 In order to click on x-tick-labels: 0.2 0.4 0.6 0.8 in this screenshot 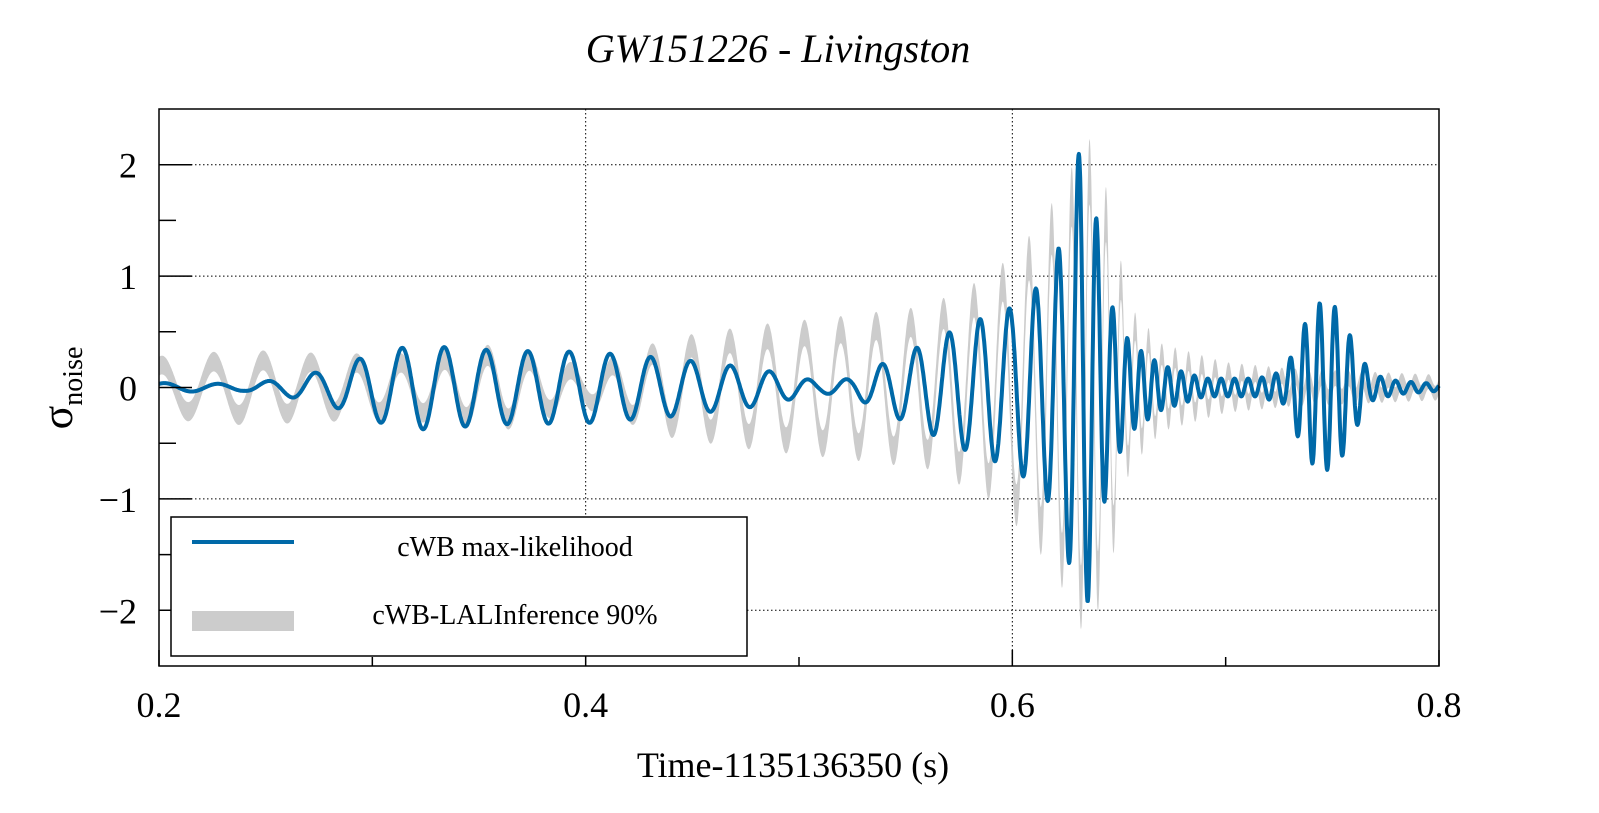, I will do `click(799, 705)`.